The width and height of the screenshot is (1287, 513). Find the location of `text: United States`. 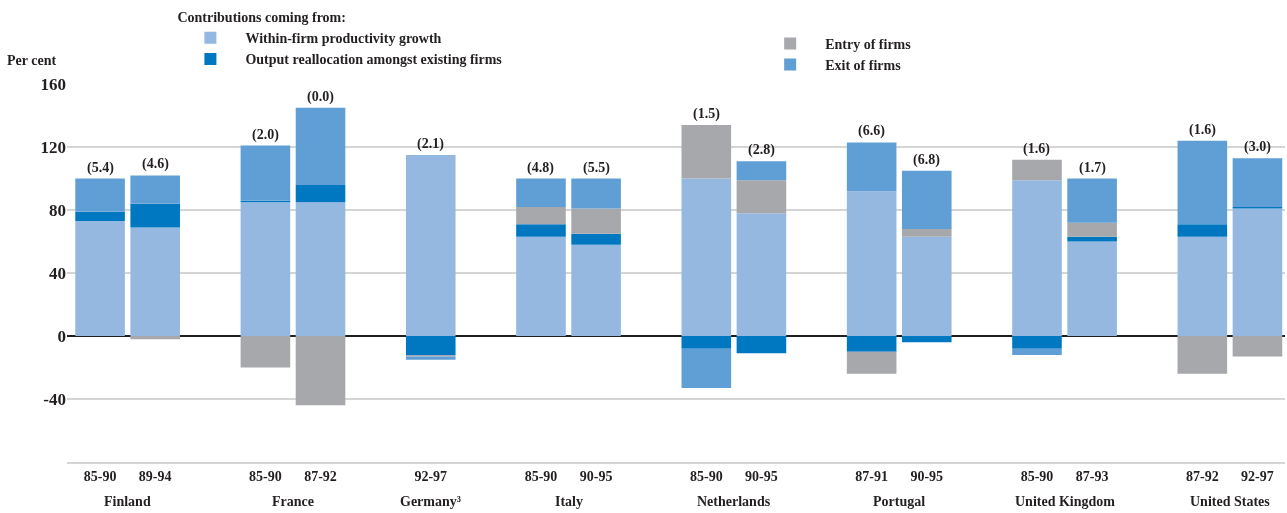

text: United States is located at coordinates (1230, 501).